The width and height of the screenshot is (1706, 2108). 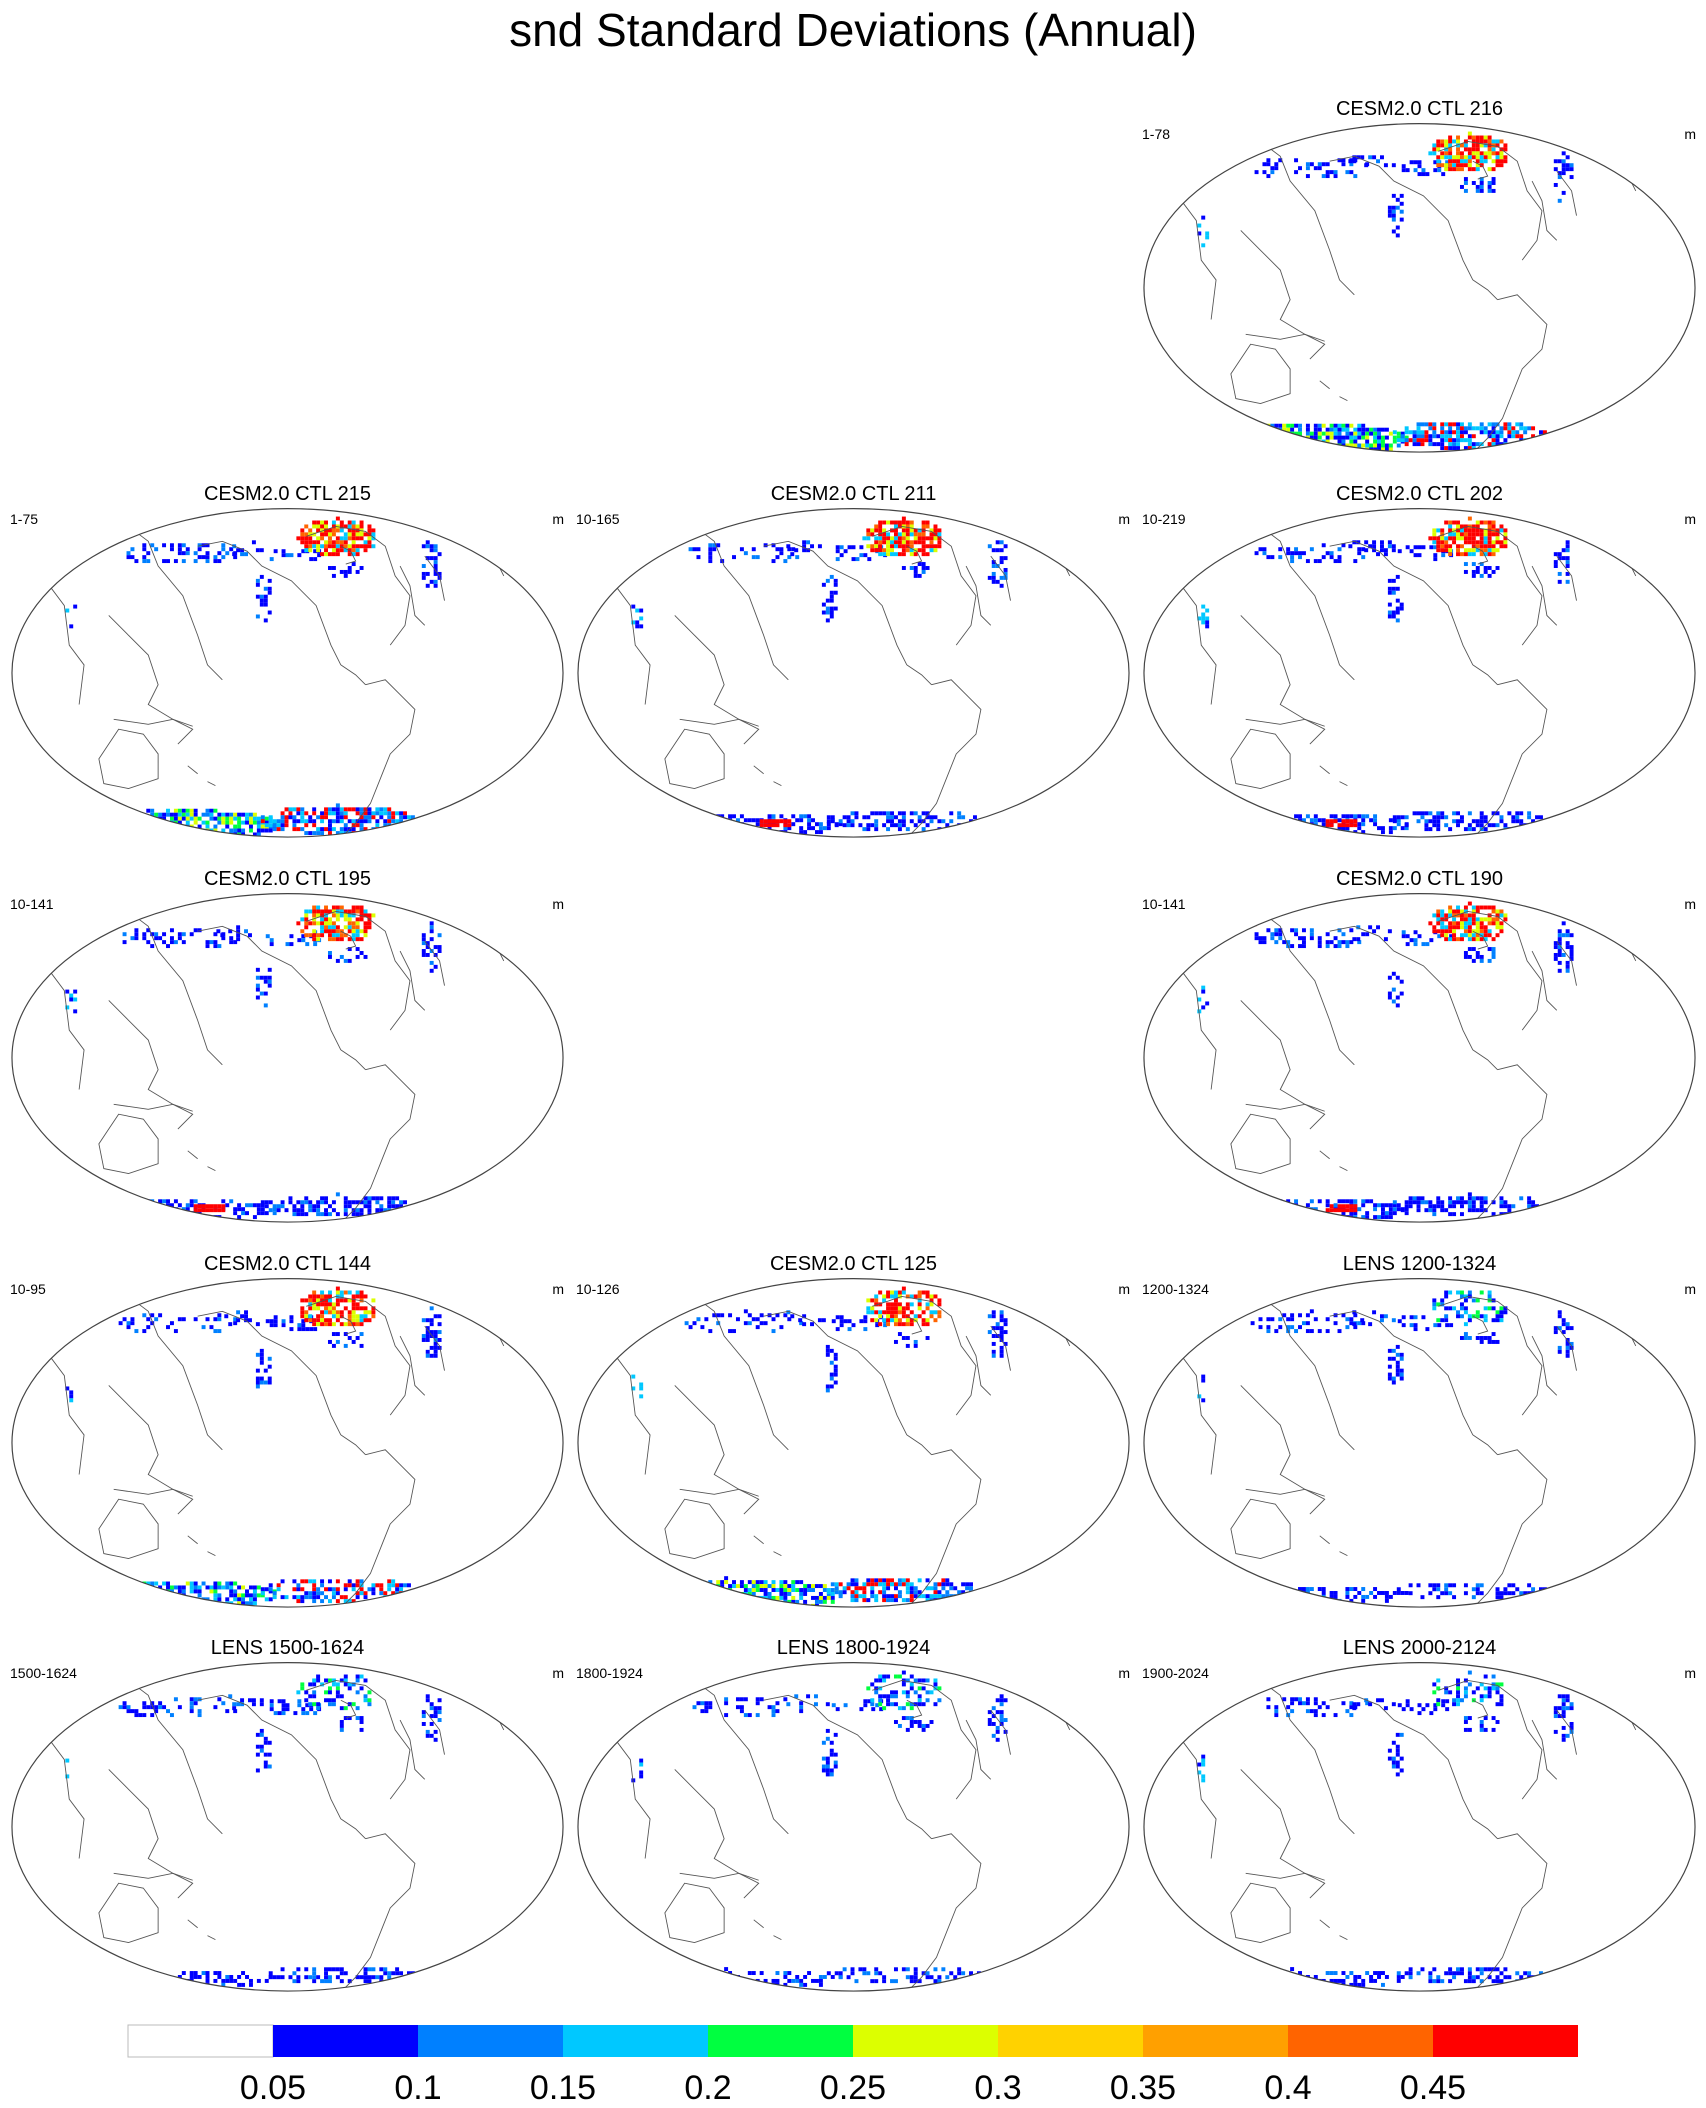 I want to click on panel-title: LENS 1500-1624, so click(x=287, y=1648).